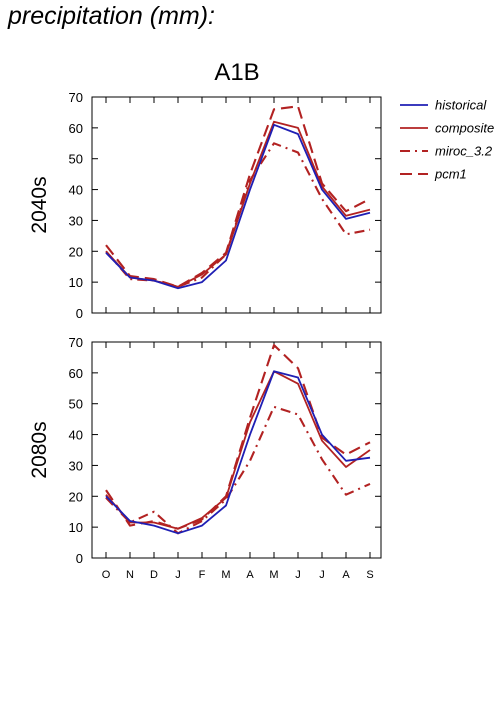 Image resolution: width=501 pixels, height=709 pixels. Describe the element at coordinates (202, 575) in the screenshot. I see `x-tick-label: F` at that location.